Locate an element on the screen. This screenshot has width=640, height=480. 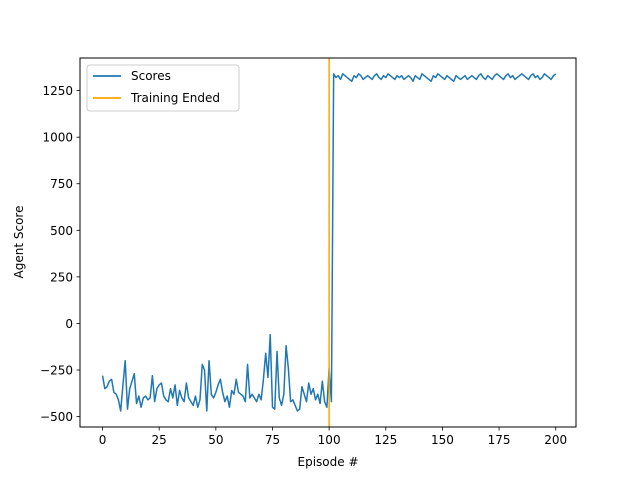
x-tick-label: 200 is located at coordinates (555, 440).